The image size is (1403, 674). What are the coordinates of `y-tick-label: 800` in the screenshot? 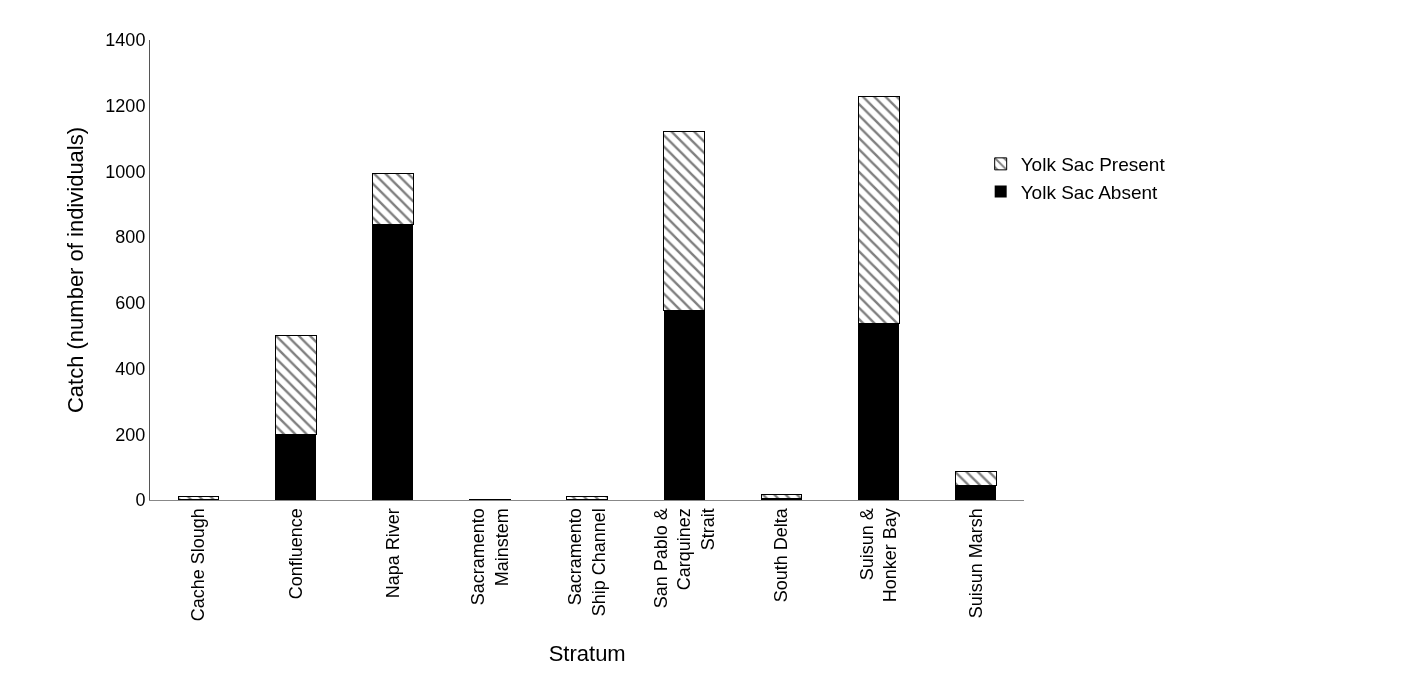 It's located at (130, 237).